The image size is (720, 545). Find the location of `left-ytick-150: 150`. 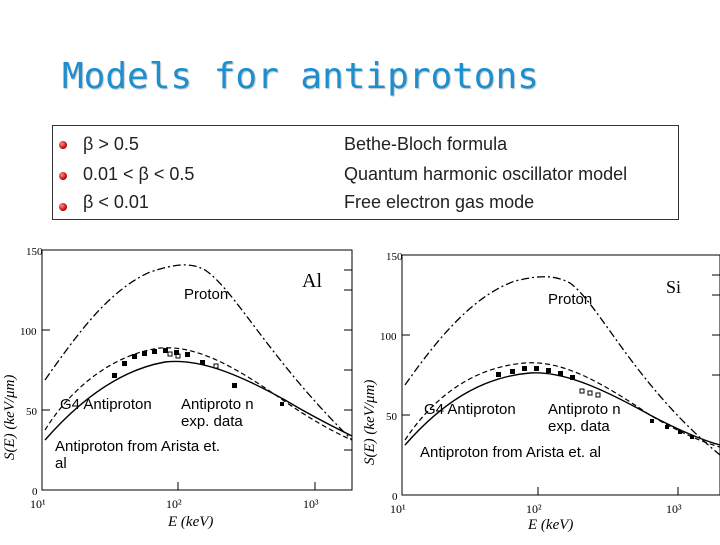

left-ytick-150: 150 is located at coordinates (34, 252).